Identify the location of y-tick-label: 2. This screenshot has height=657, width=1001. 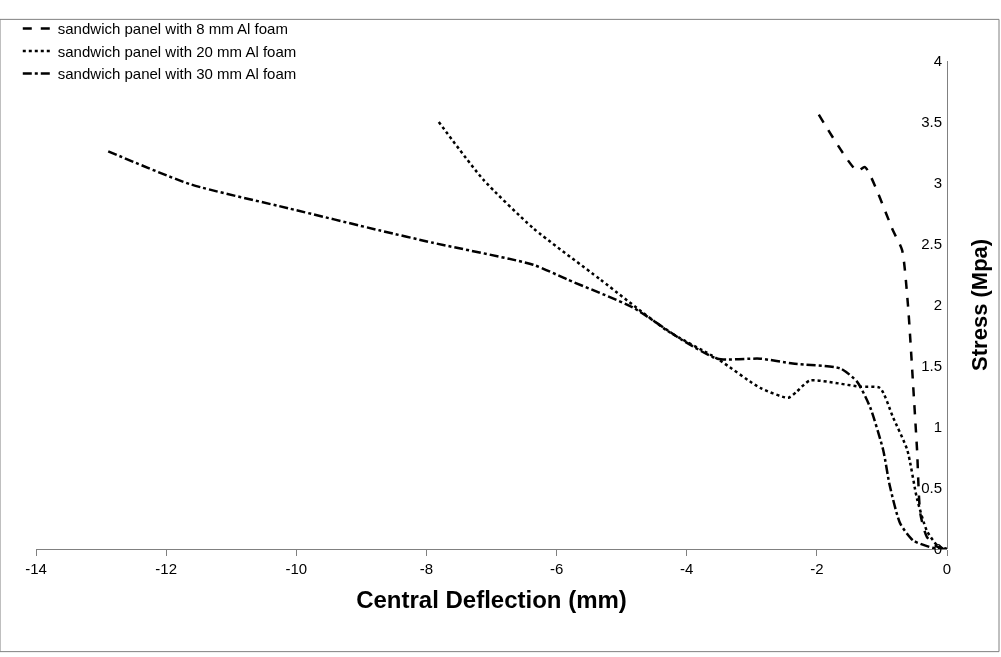
(937, 305).